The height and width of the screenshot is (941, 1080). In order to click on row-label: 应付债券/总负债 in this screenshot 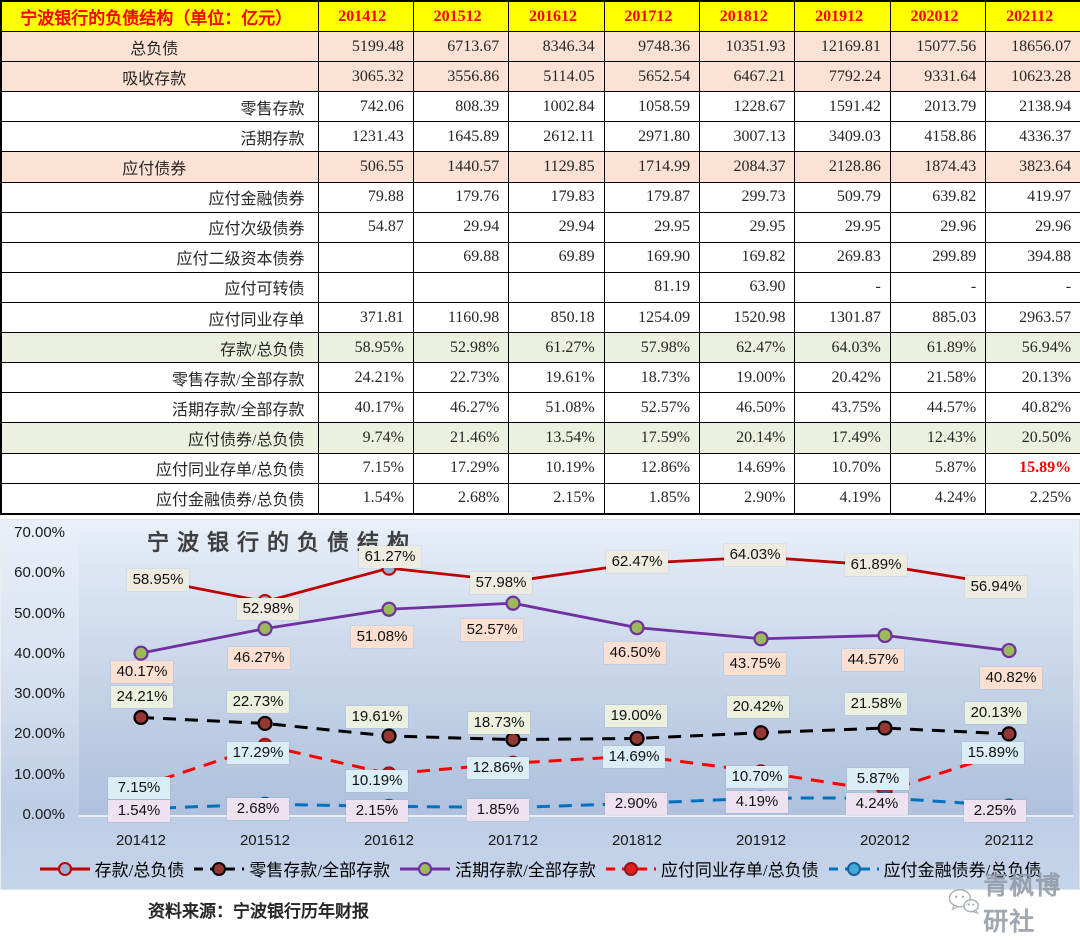, I will do `click(159, 438)`.